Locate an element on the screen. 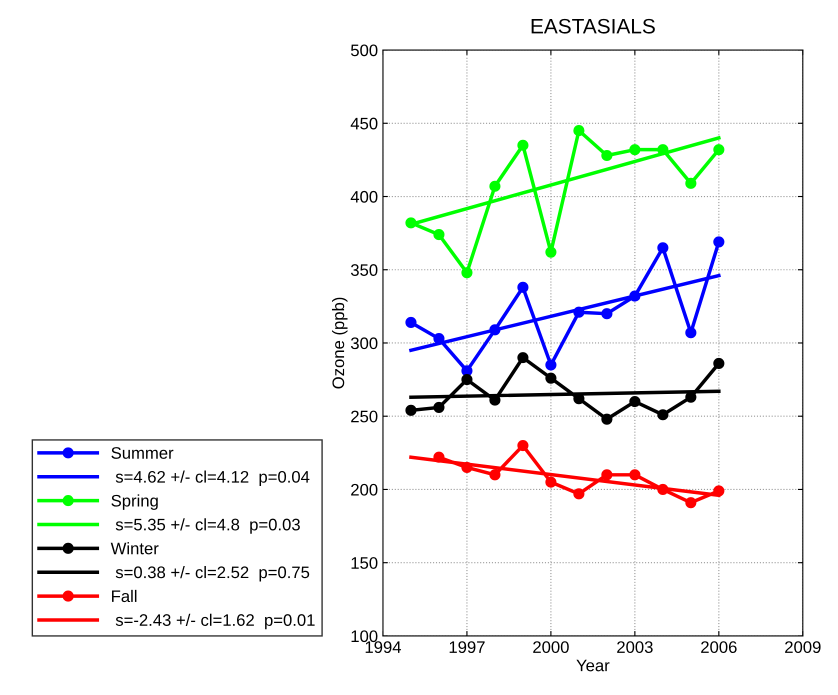  x-tick-label: 2003 is located at coordinates (635, 647).